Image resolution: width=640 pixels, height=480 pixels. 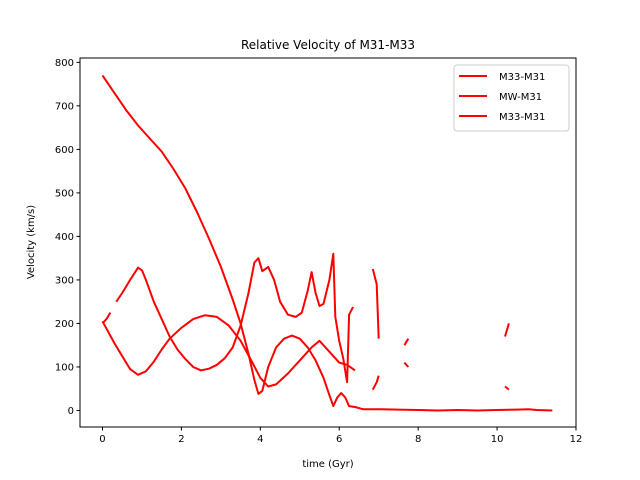 What do you see at coordinates (418, 439) in the screenshot?
I see `x-tick-label: 8` at bounding box center [418, 439].